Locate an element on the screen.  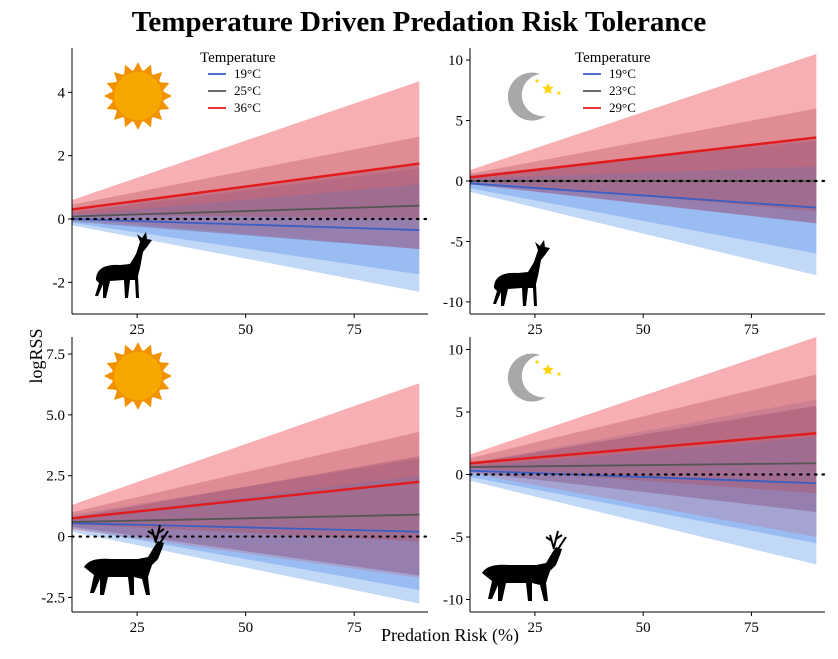
y-axis-label: logRSS is located at coordinates (36, 355).